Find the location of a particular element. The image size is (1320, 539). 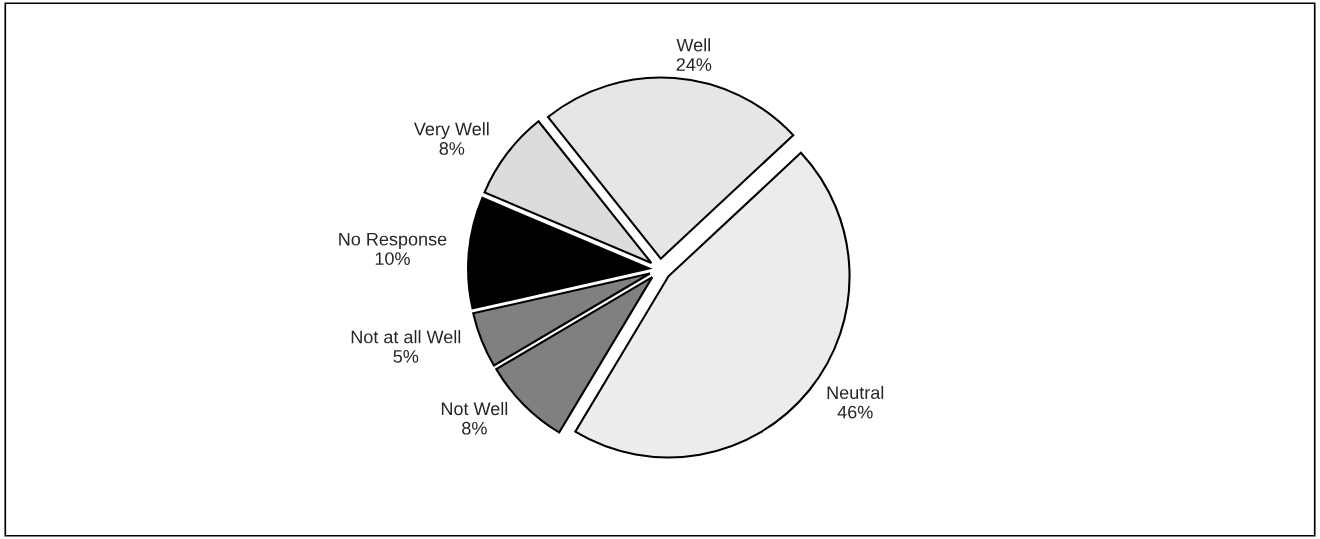

slice-label: Not at all Well is located at coordinates (406, 337).